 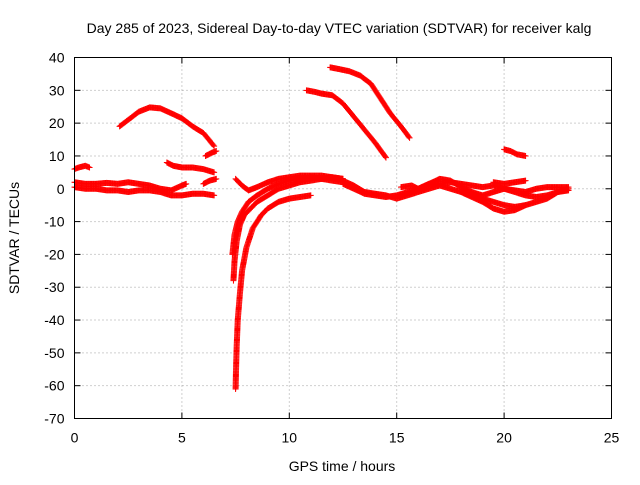 I want to click on y-tick-label: 40, so click(x=57, y=58).